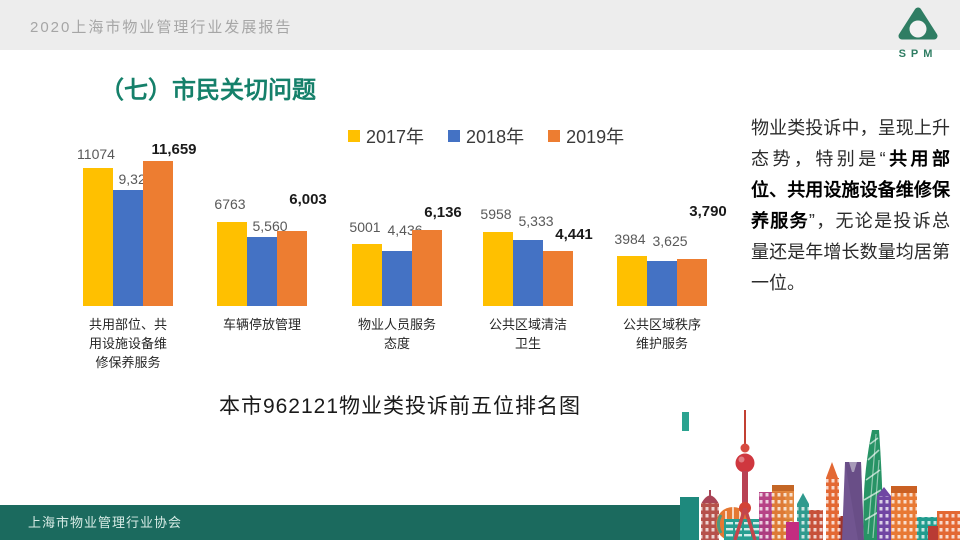 This screenshot has width=960, height=540. I want to click on bar-value-label-2019年-group5: 3,790, so click(708, 211).